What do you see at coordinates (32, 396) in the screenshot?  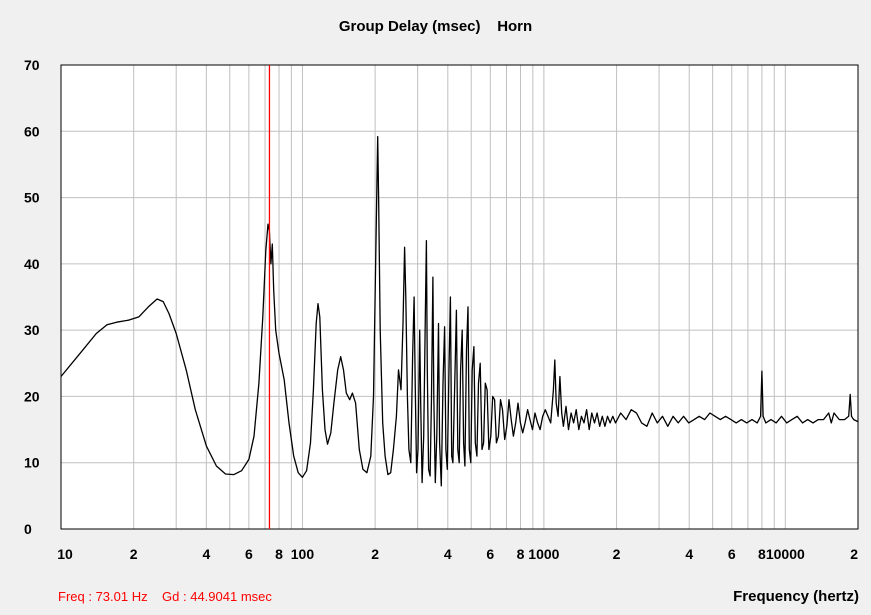 I see `y-tick-label: 20` at bounding box center [32, 396].